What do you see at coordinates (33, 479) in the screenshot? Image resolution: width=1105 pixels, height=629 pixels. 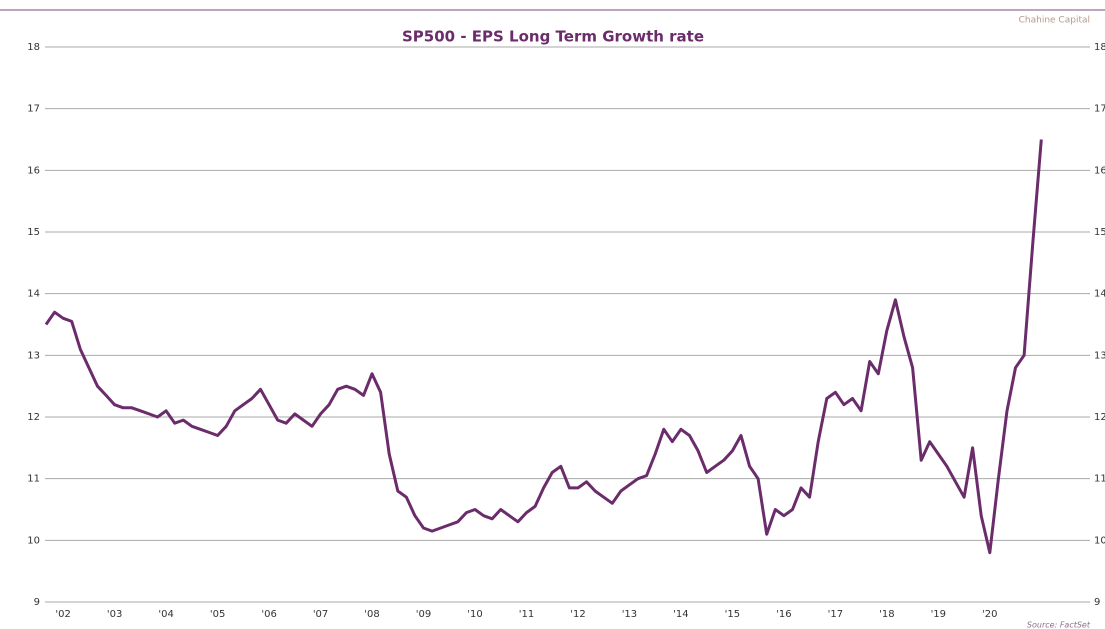 I see `y-tick-label: 11` at bounding box center [33, 479].